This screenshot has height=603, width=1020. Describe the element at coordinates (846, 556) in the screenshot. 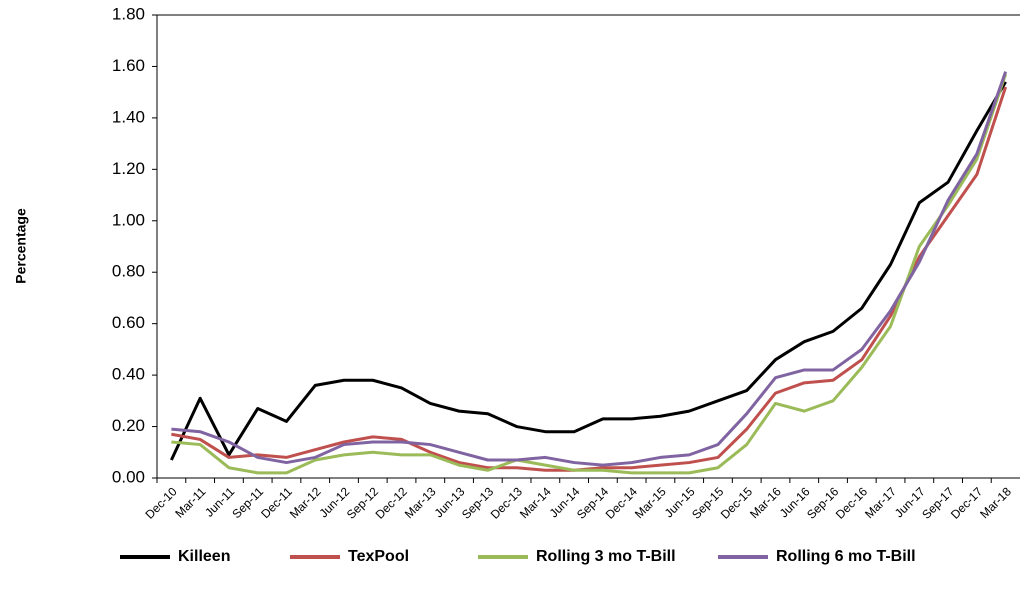

I see `legend-label: Rolling 6 mo T-Bill` at that location.